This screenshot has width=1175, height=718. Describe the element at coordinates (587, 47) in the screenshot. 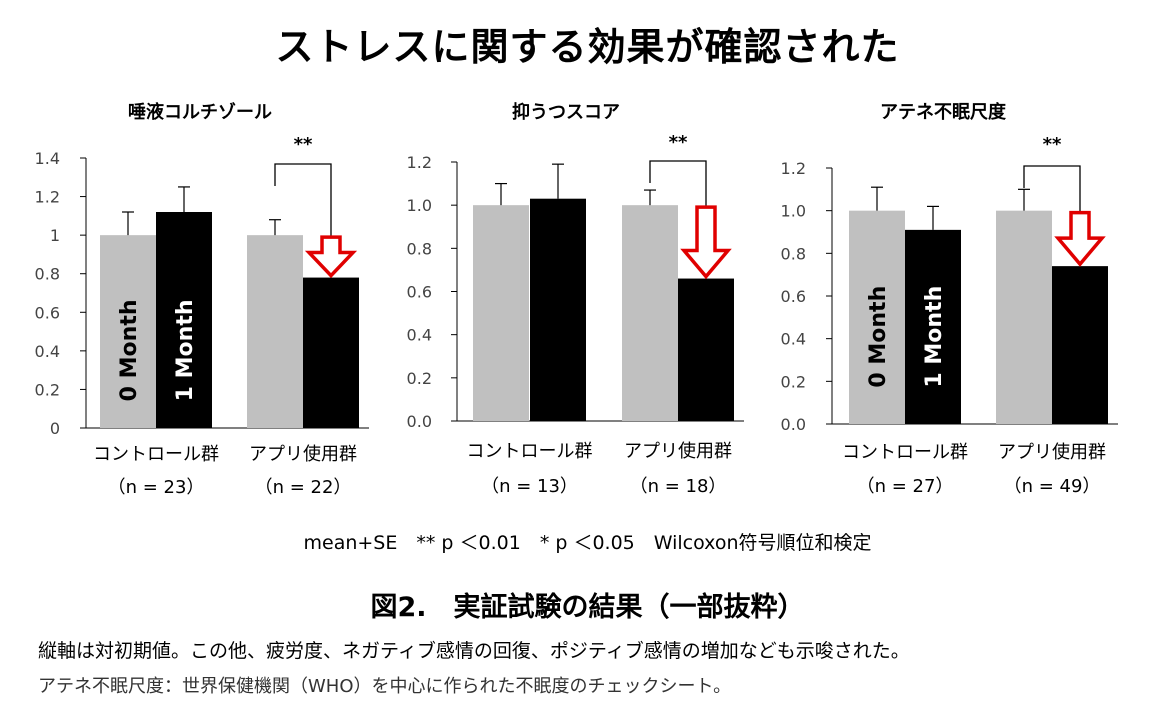

I see `page-title: ストレスに関する効果が確認された` at that location.